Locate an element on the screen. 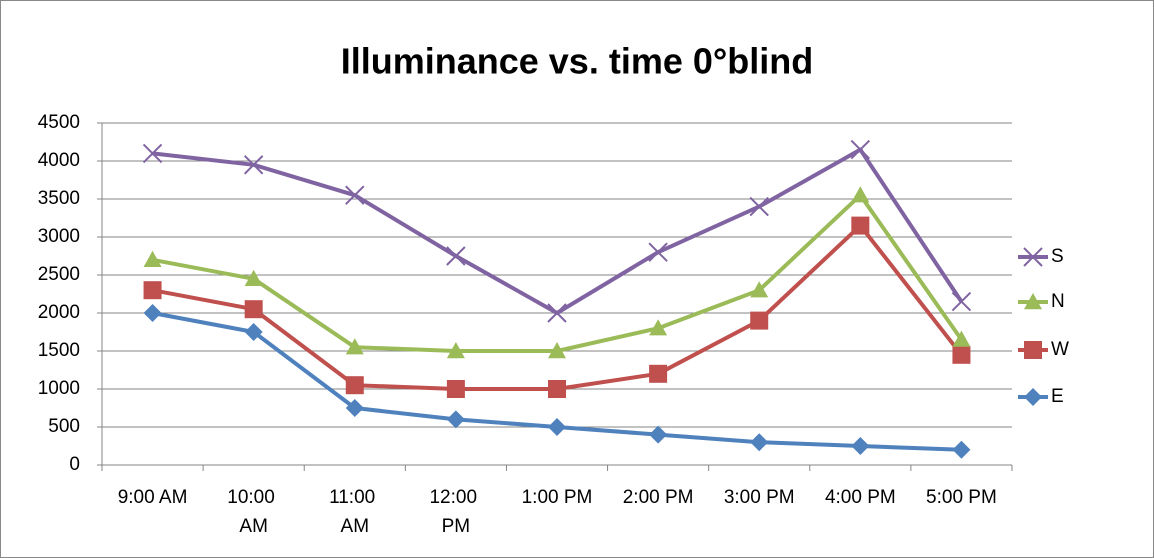  y-tick-label: 4000 is located at coordinates (59, 160).